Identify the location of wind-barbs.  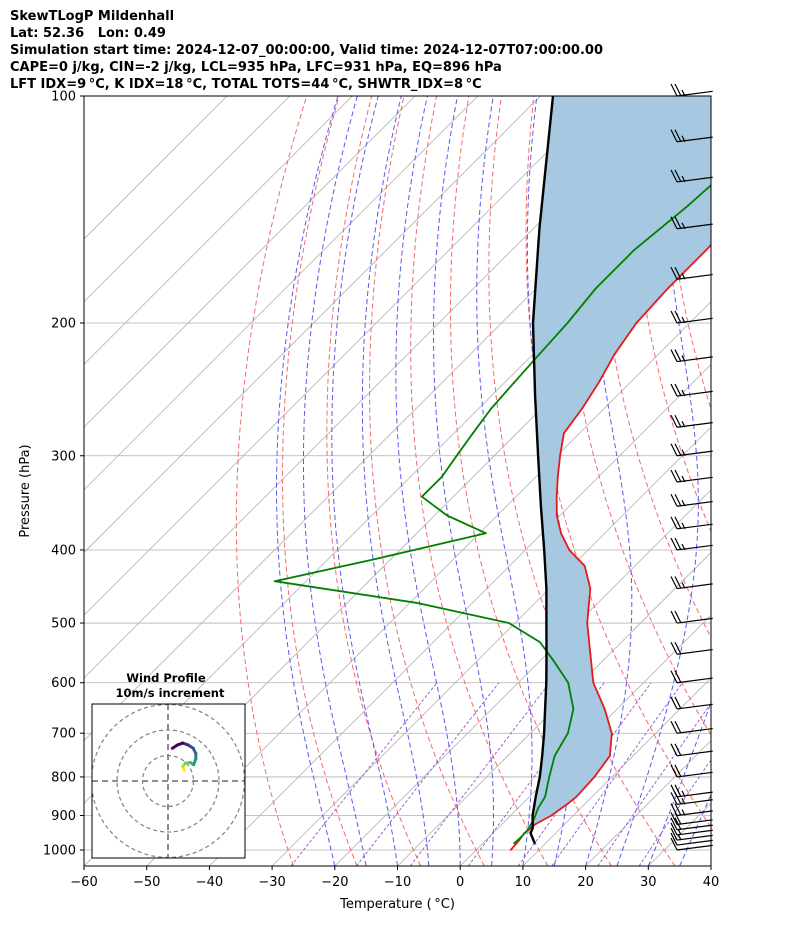
(691, 467).